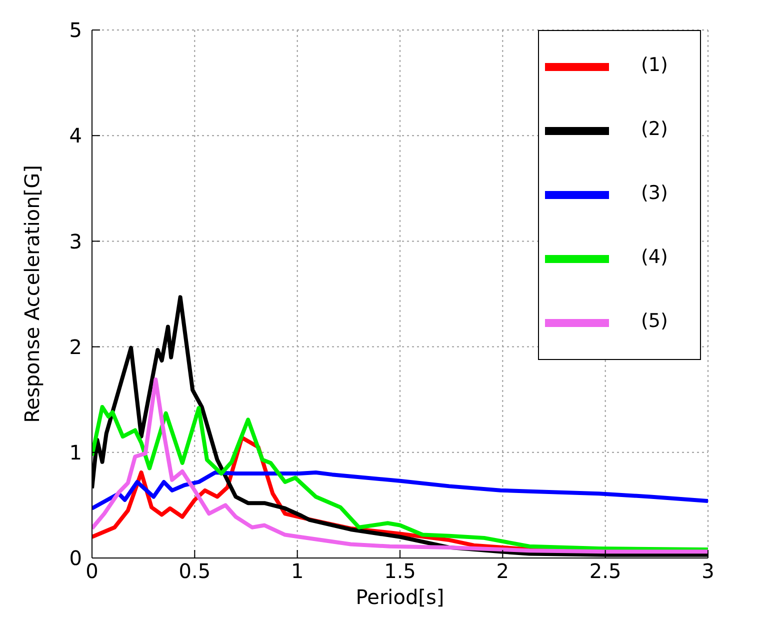  What do you see at coordinates (654, 257) in the screenshot?
I see `legend-label: (4)` at bounding box center [654, 257].